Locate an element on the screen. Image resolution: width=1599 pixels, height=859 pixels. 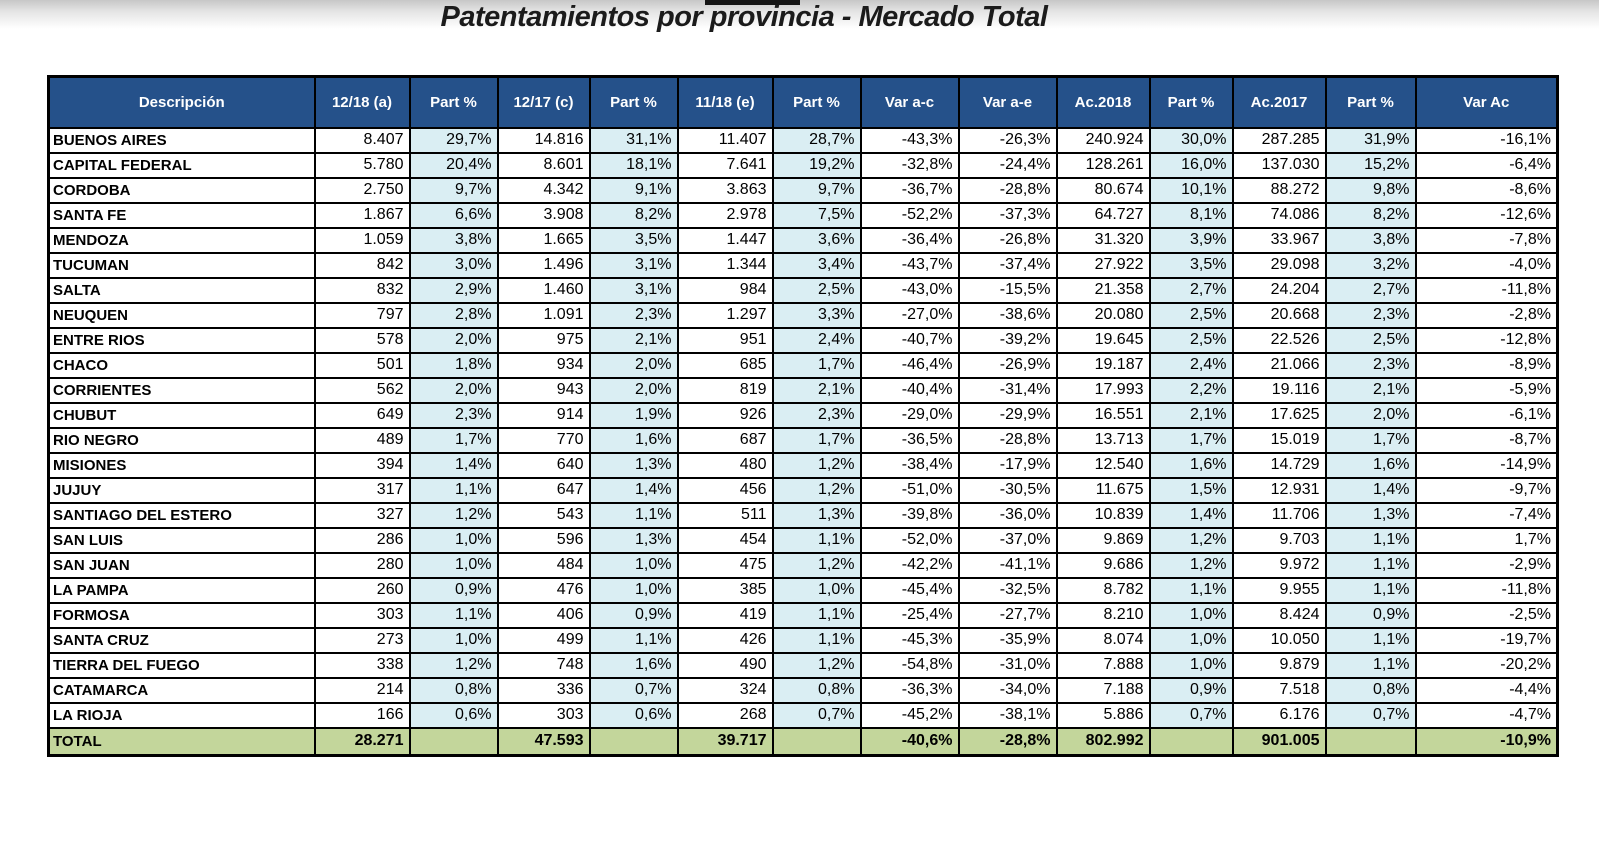
cell-value: -37,0% is located at coordinates (1007, 540).